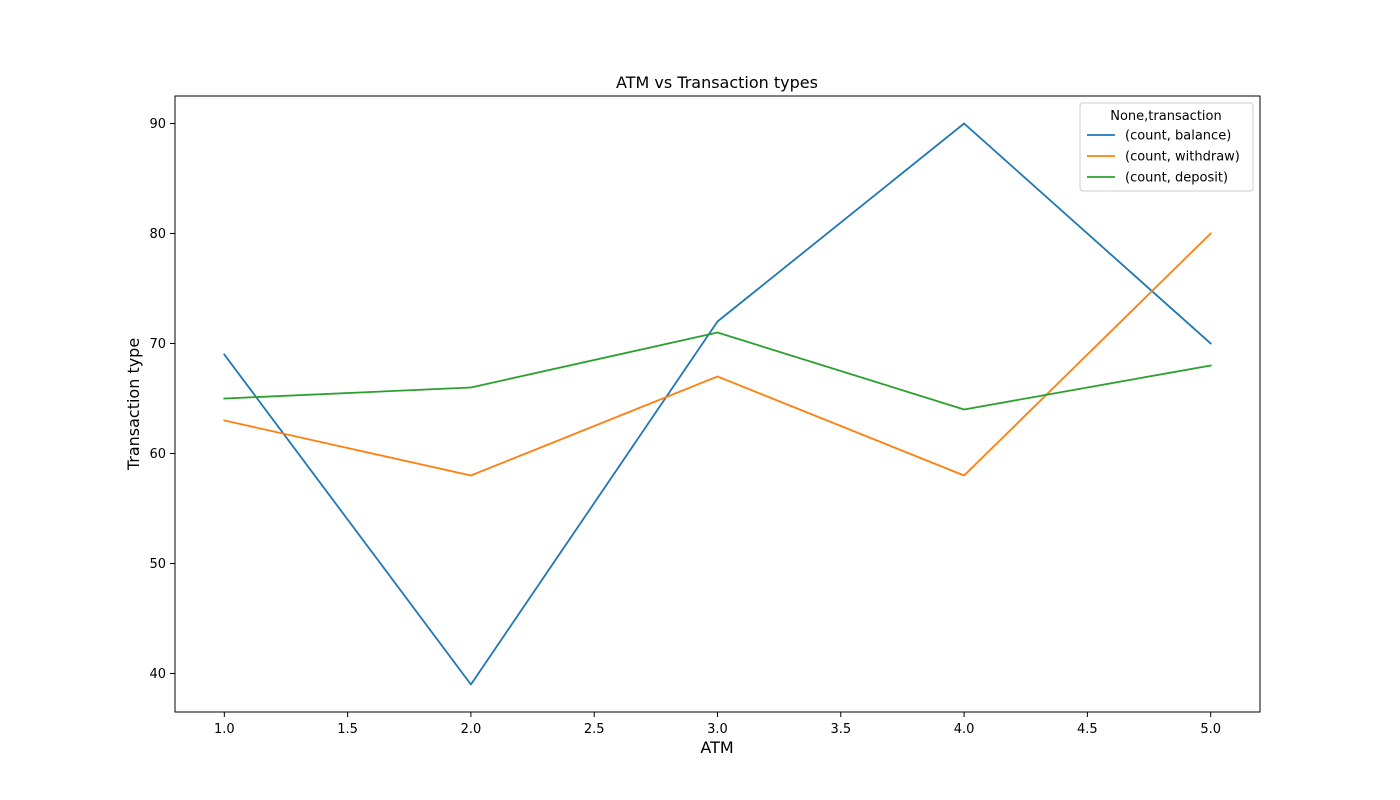  I want to click on legend-entry: (count, withdraw), so click(1182, 157).